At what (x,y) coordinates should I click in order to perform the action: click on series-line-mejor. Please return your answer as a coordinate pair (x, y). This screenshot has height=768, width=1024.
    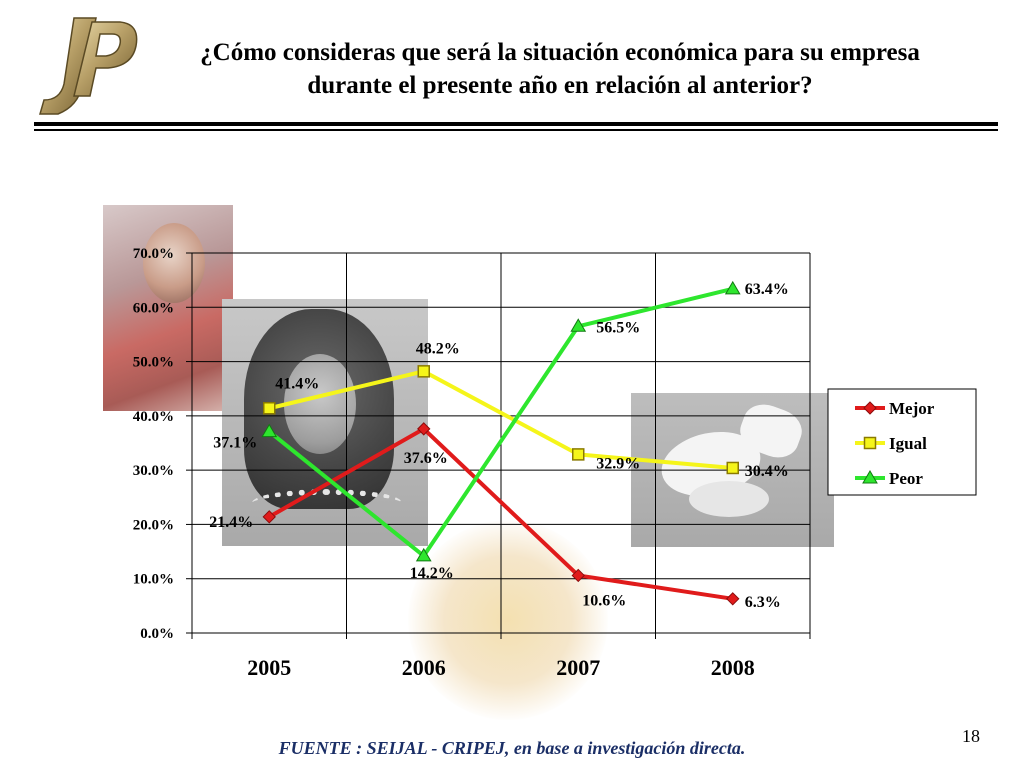
    Looking at the image, I should click on (501, 513).